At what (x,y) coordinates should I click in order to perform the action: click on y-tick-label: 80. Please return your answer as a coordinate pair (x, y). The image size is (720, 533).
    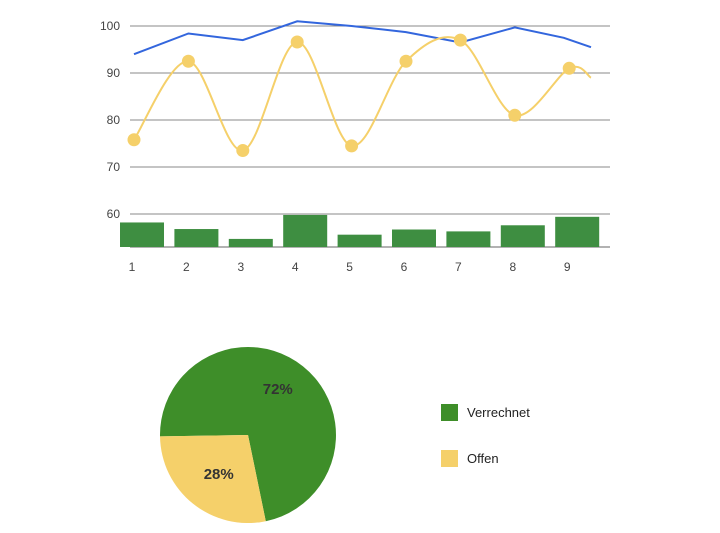
    Looking at the image, I should click on (114, 120).